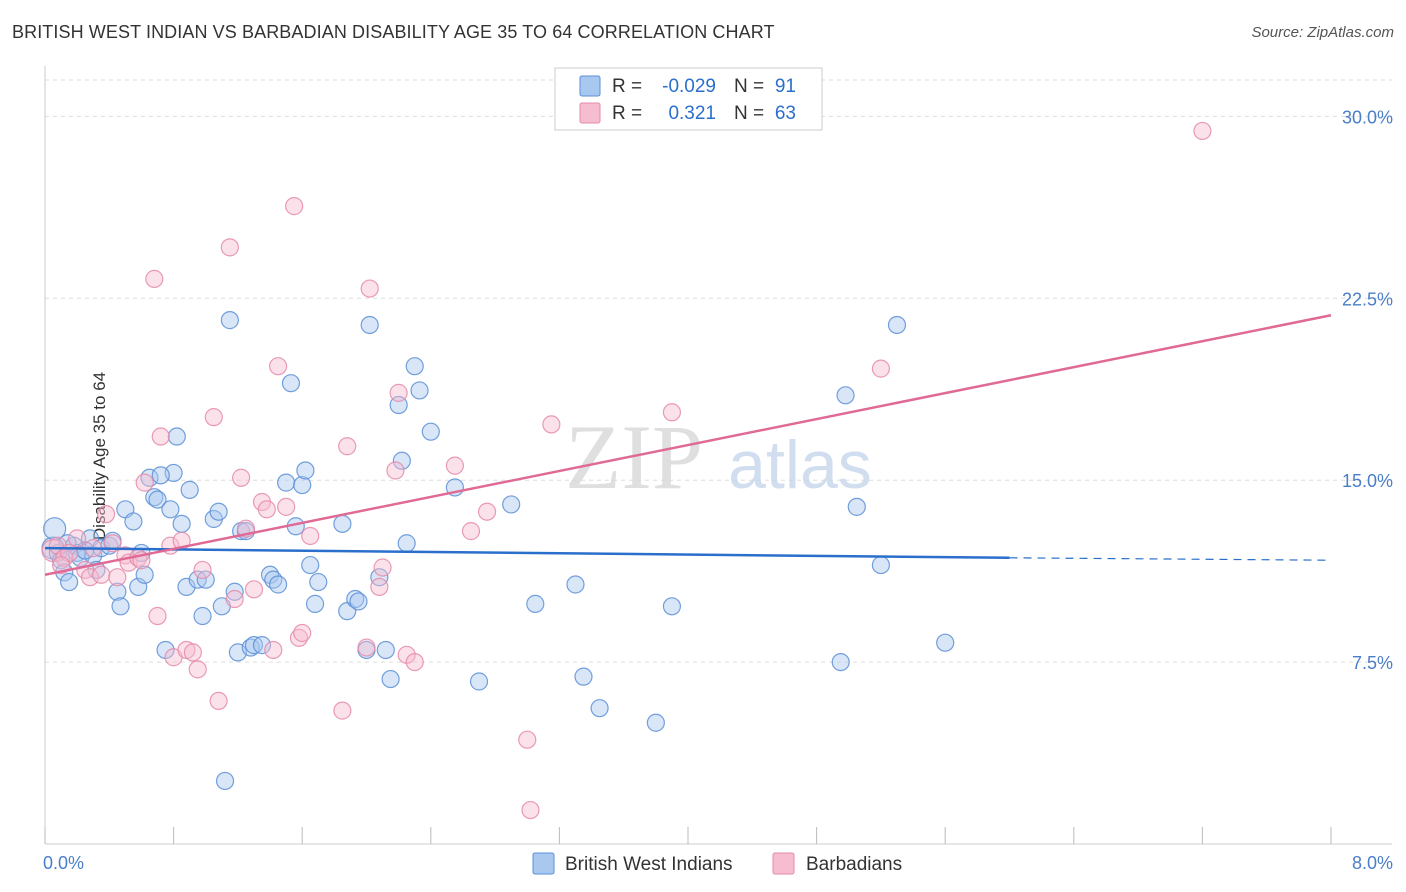 The width and height of the screenshot is (1406, 892). What do you see at coordinates (1322, 32) in the screenshot?
I see `source-label: Source: ZipAtlas.com` at bounding box center [1322, 32].